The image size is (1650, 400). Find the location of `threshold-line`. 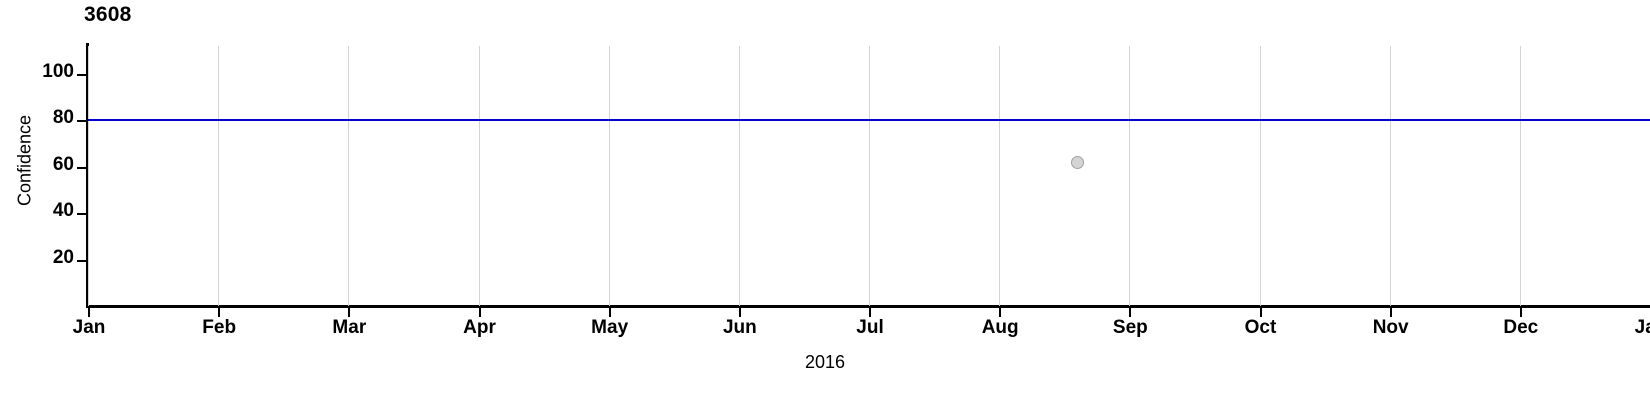

threshold-line is located at coordinates (869, 120).